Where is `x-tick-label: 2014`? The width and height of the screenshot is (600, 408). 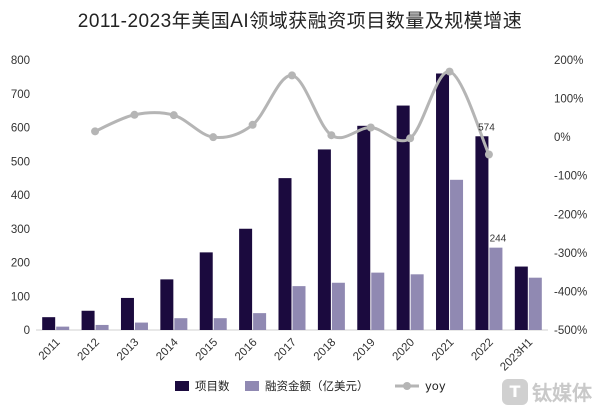
x-tick-label: 2014 is located at coordinates (167, 349).